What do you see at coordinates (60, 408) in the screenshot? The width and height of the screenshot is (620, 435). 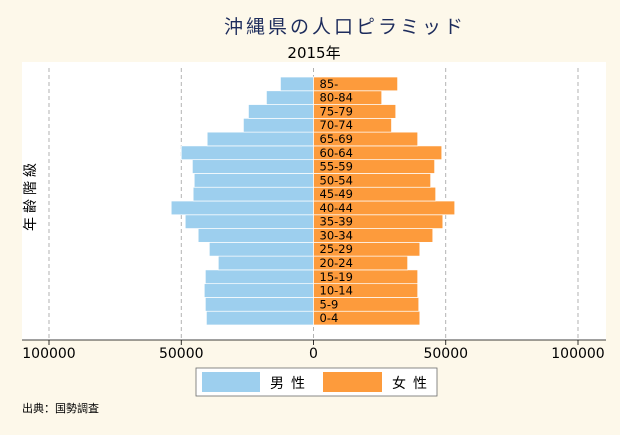 I see `source-note: 出典：国勢調査` at bounding box center [60, 408].